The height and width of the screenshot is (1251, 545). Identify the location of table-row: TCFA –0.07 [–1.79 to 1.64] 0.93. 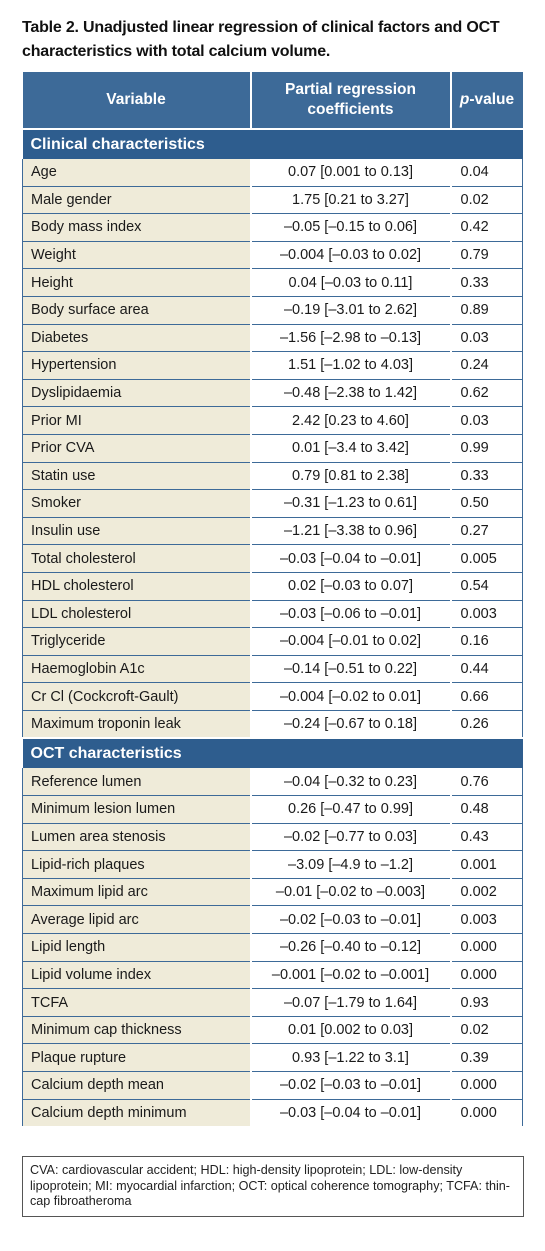
(272, 1002).